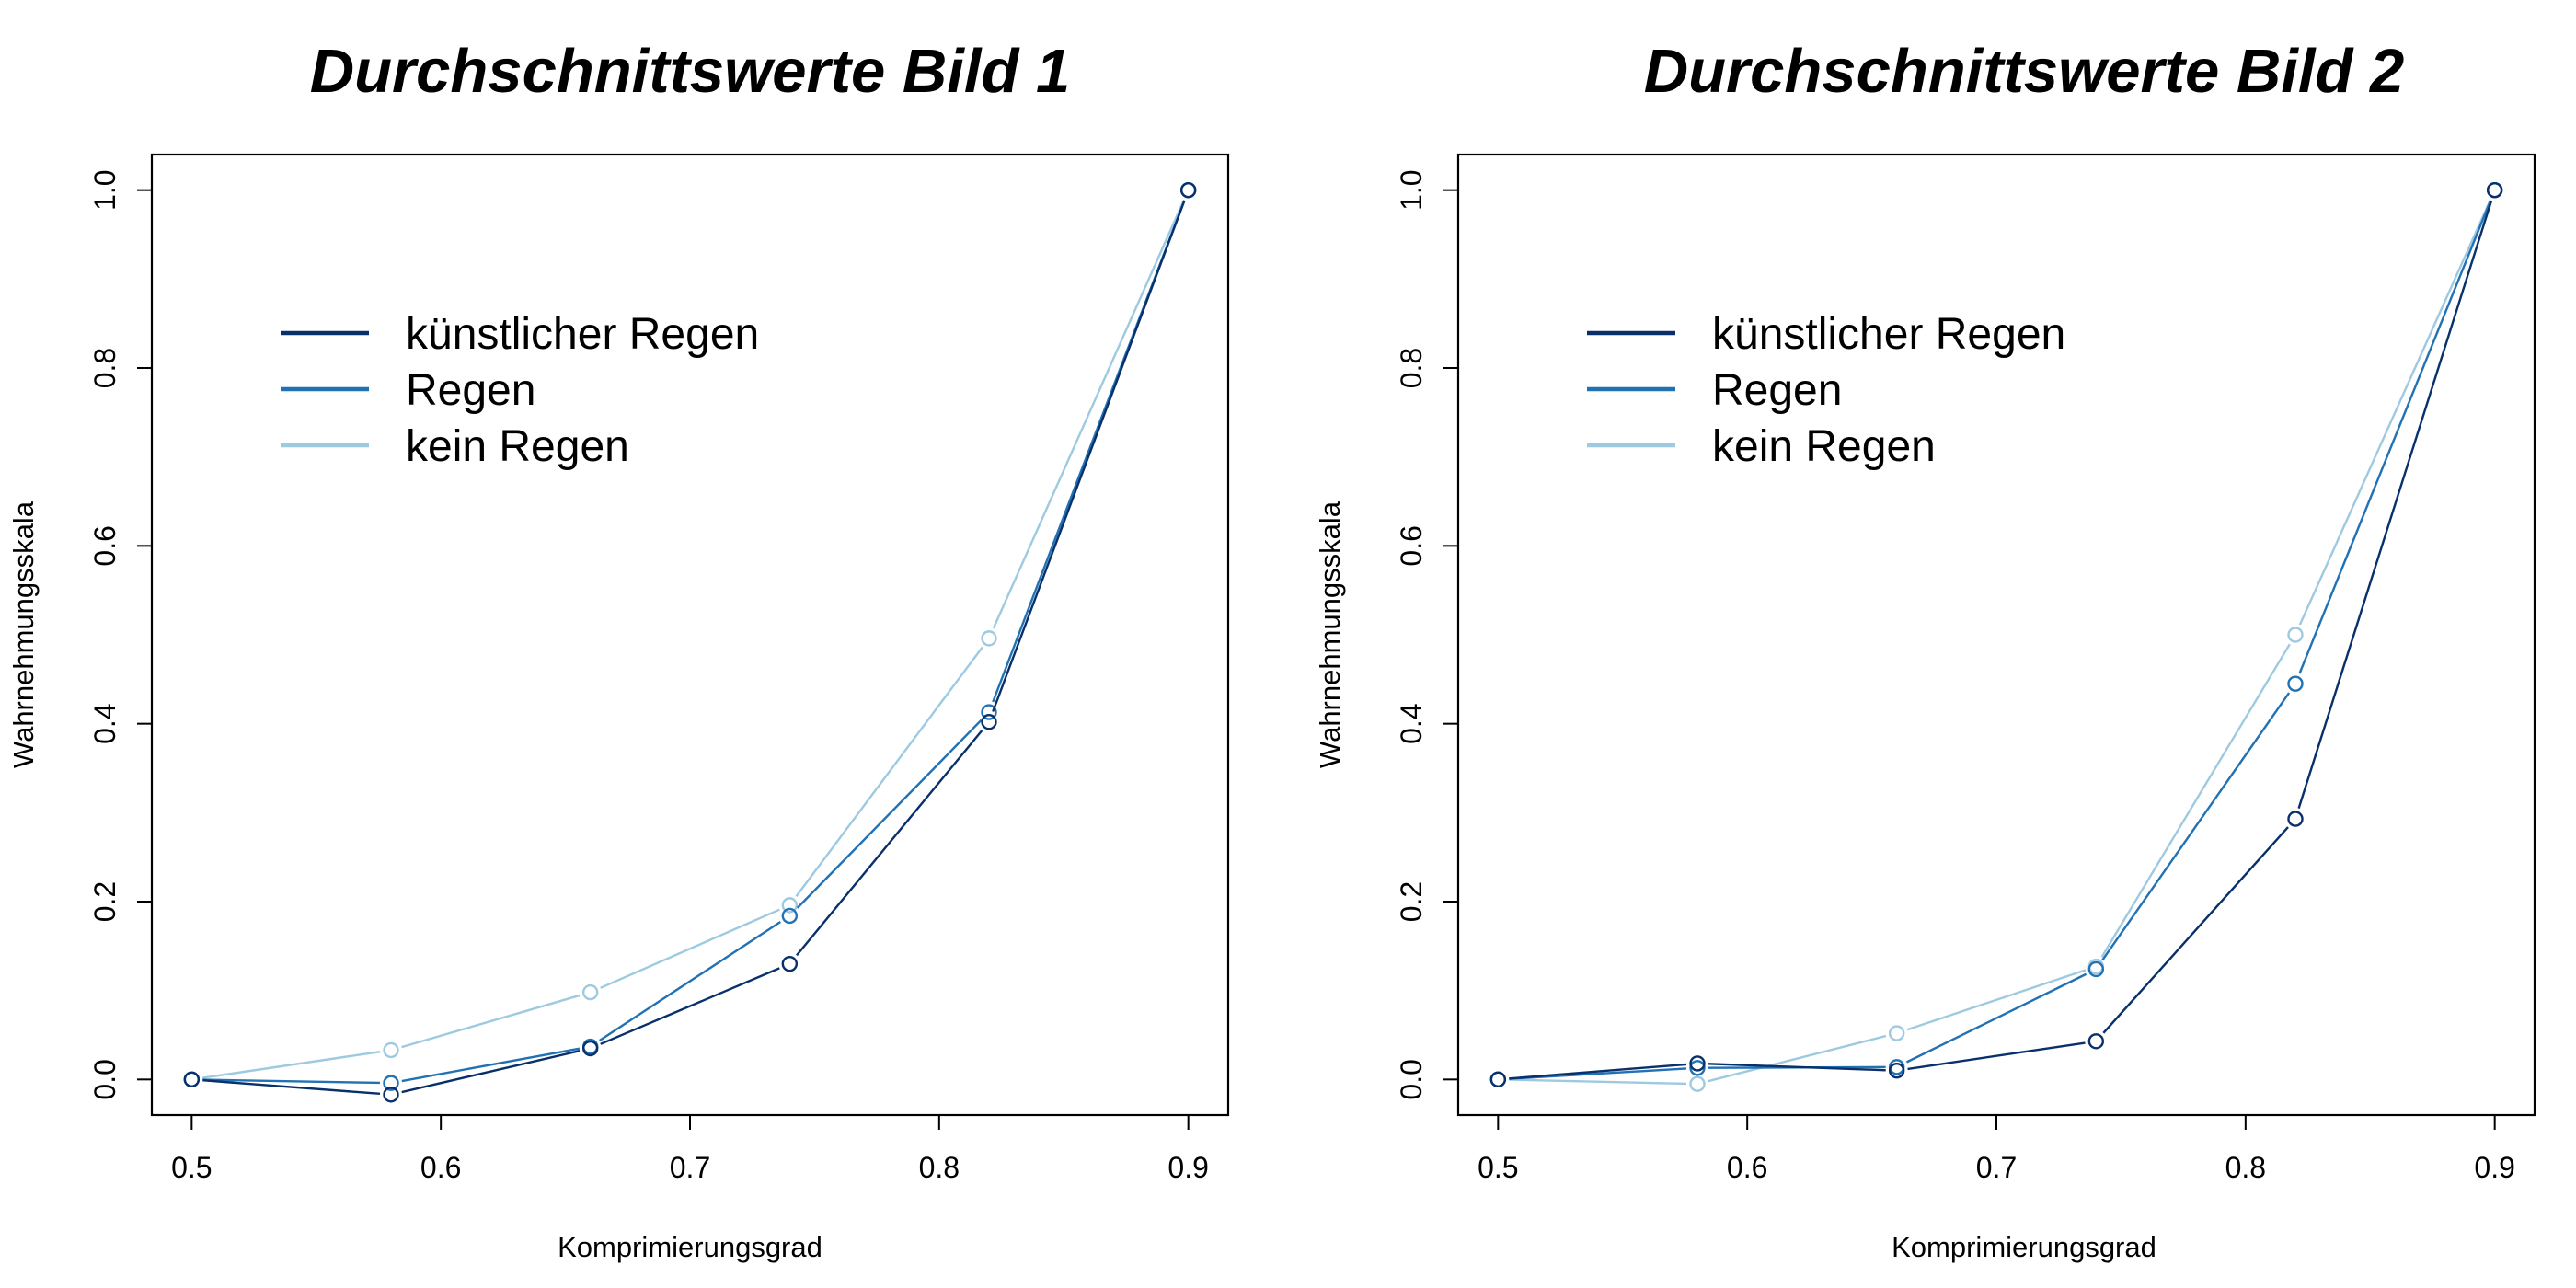 Image resolution: width=2576 pixels, height=1288 pixels. Describe the element at coordinates (690, 71) in the screenshot. I see `chart-title: Durchschnittswerte Bild 1` at that location.